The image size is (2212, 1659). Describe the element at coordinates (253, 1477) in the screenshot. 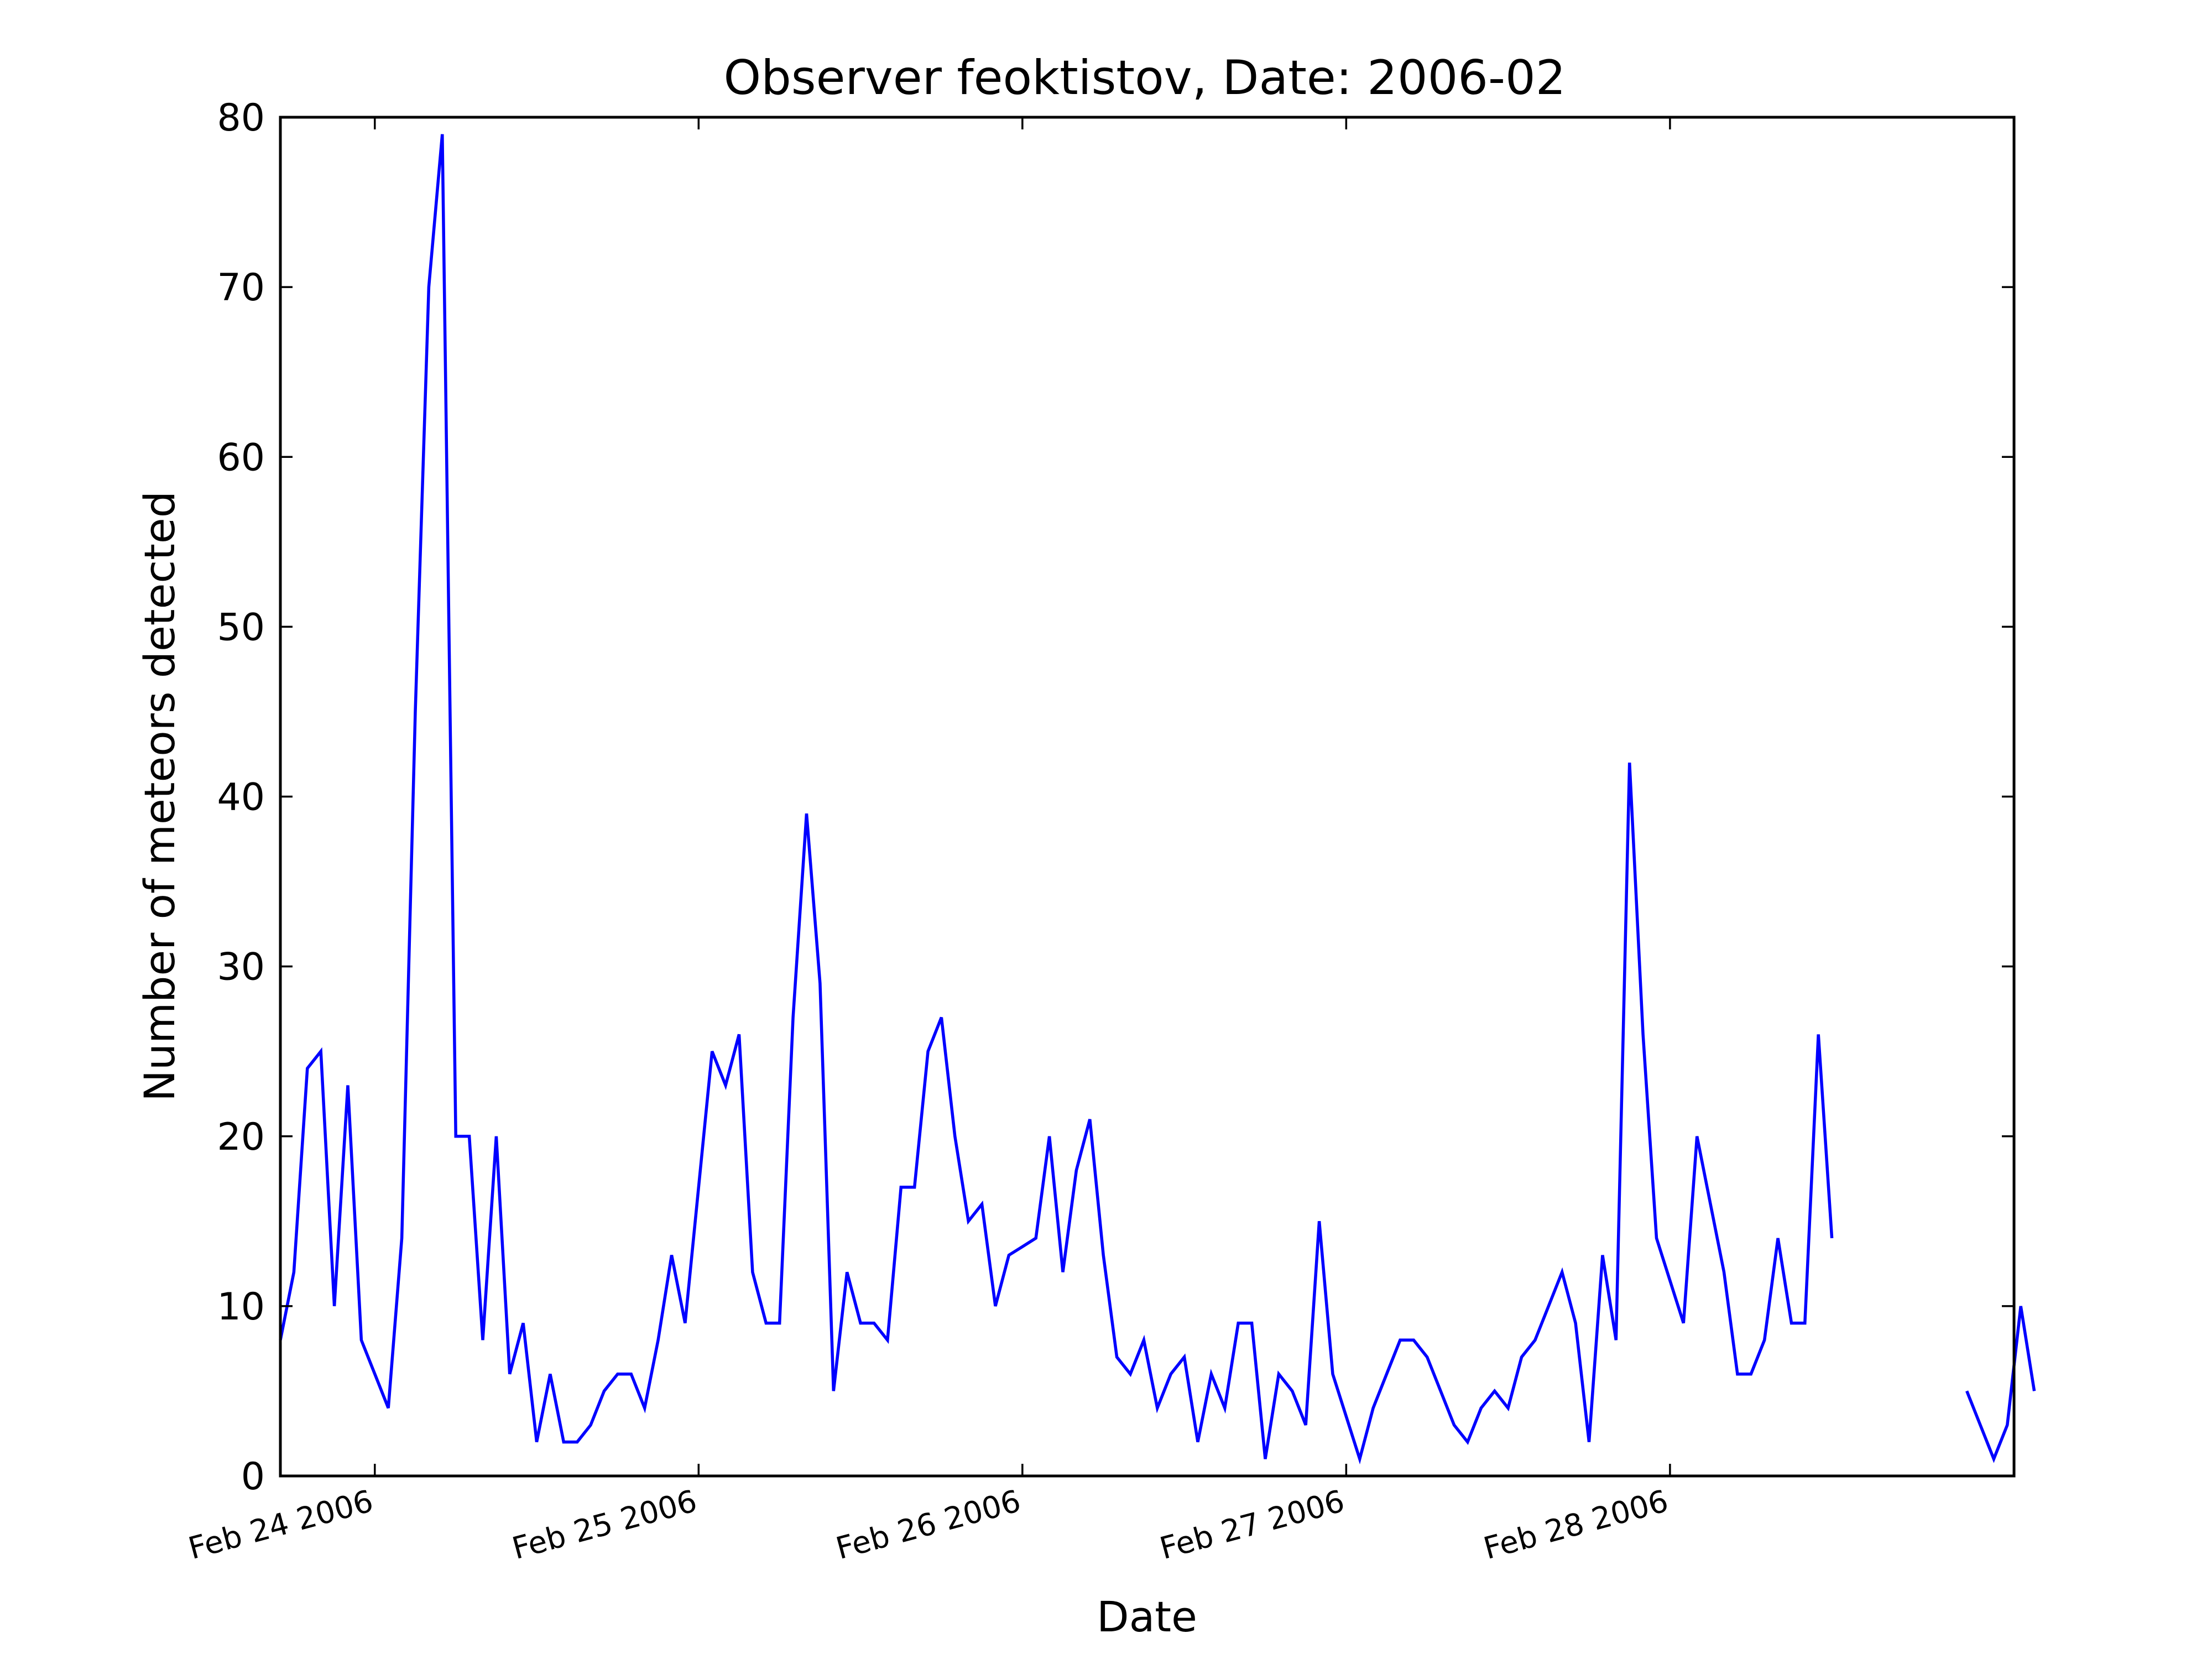

I see `y-tick-label: 0` at that location.